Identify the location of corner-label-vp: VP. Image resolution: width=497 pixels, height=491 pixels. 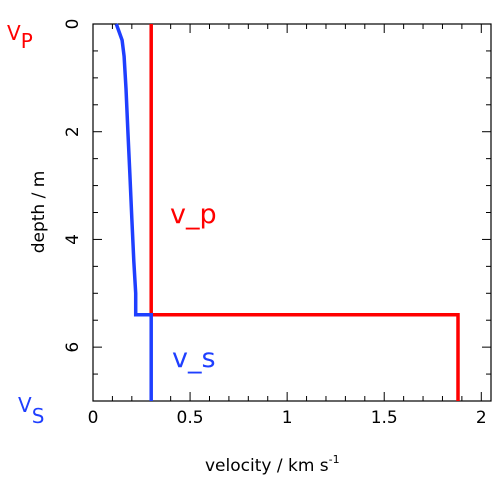
(20, 37).